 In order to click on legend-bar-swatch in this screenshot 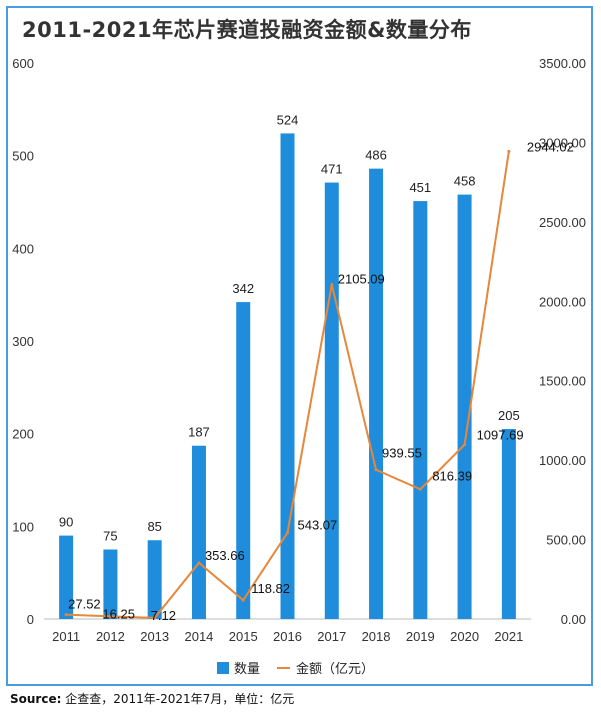, I will do `click(223, 668)`.